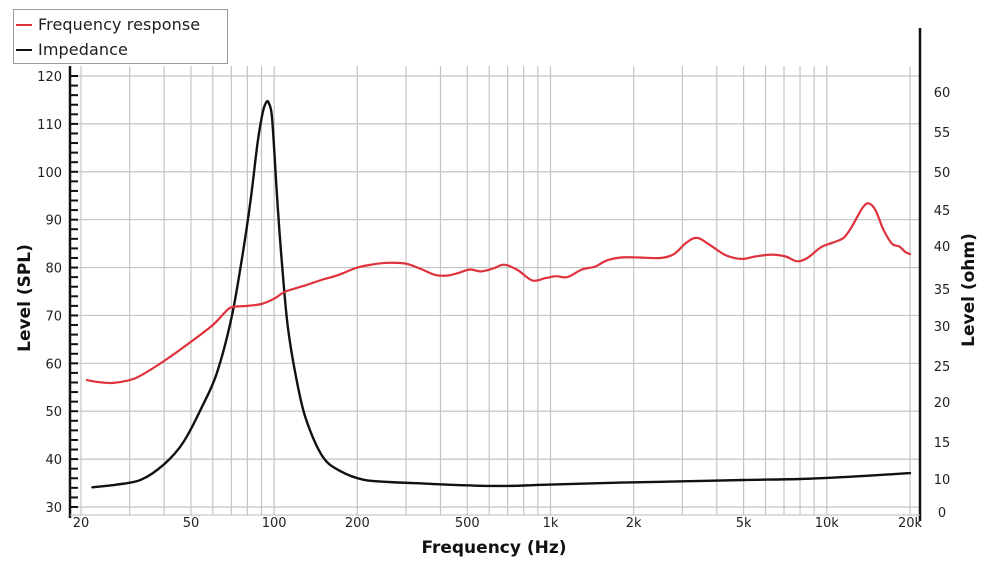 This screenshot has height=569, width=988. I want to click on y-tick-label: 80, so click(53, 269).